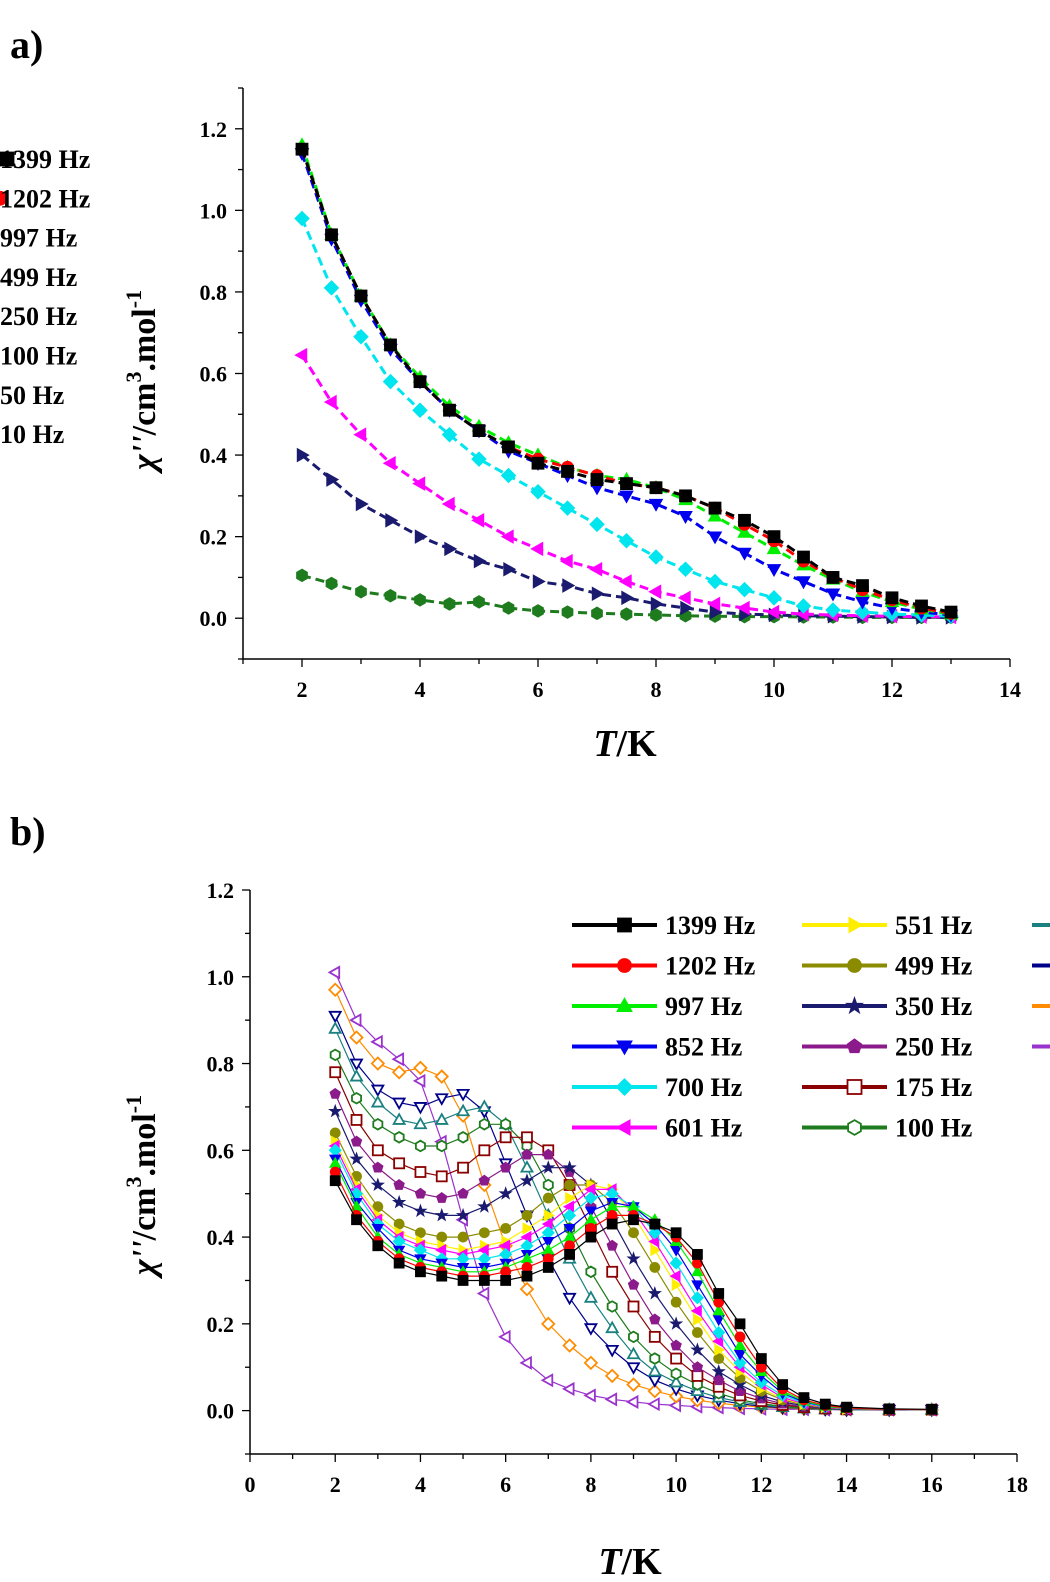  I want to click on legend-label: 499 Hz, so click(933, 966).